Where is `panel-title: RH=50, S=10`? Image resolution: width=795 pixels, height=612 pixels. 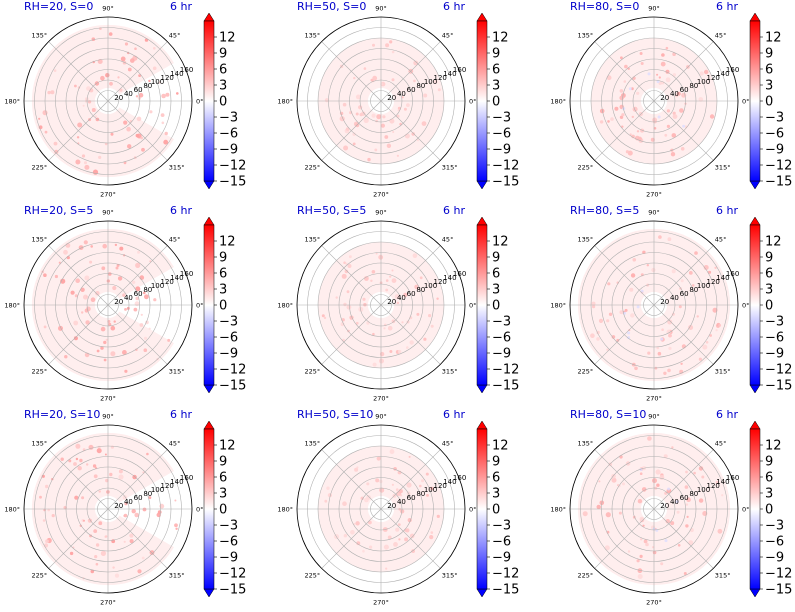
panel-title: RH=50, S=10 is located at coordinates (335, 414).